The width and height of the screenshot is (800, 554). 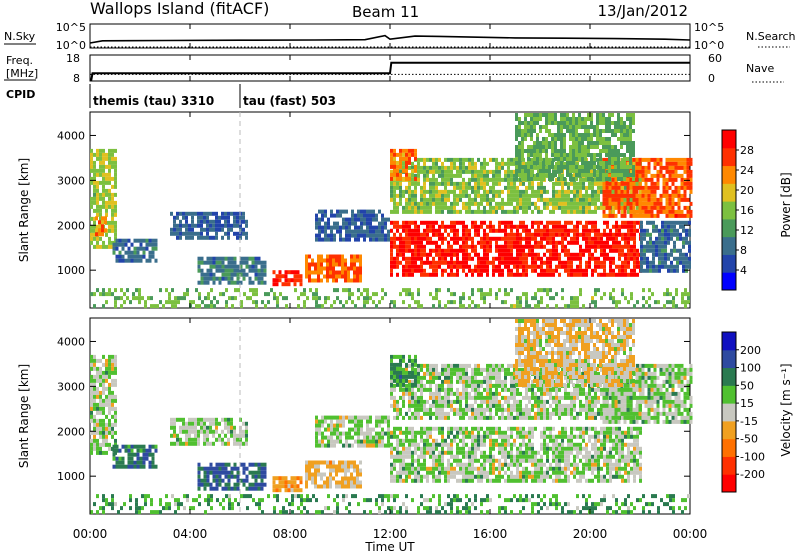 What do you see at coordinates (743, 250) in the screenshot?
I see `colorbar-tick-label: 8` at bounding box center [743, 250].